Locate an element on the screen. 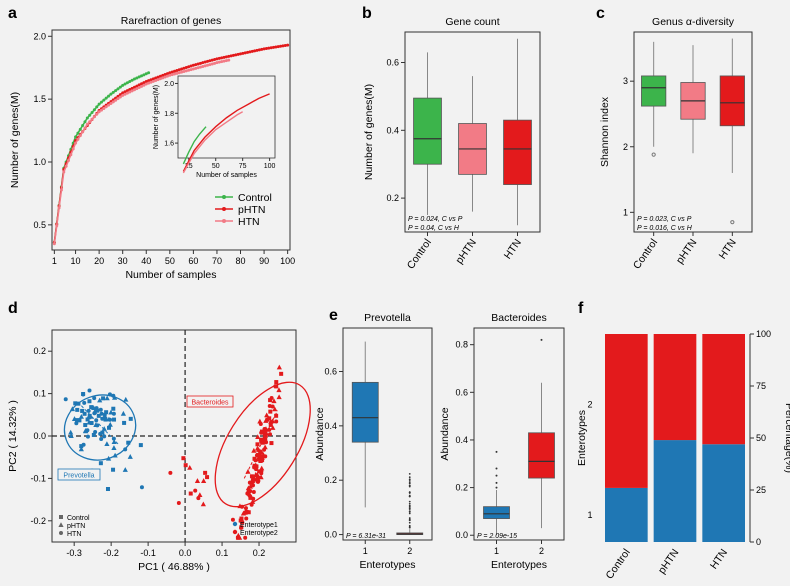  y-tick-label-a: 1.0 is located at coordinates (39, 162).